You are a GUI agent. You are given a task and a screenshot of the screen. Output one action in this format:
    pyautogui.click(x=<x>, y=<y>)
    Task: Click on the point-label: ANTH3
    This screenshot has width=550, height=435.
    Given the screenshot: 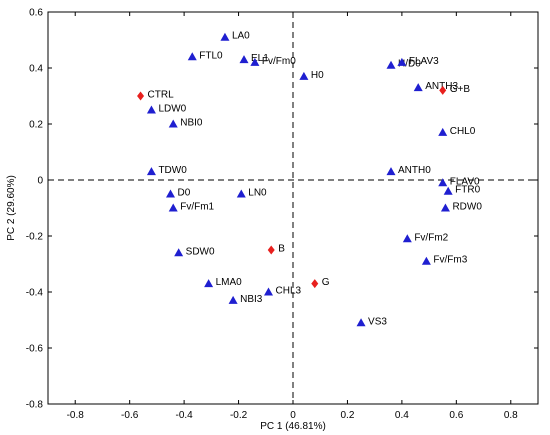 What is the action you would take?
    pyautogui.click(x=441, y=86)
    